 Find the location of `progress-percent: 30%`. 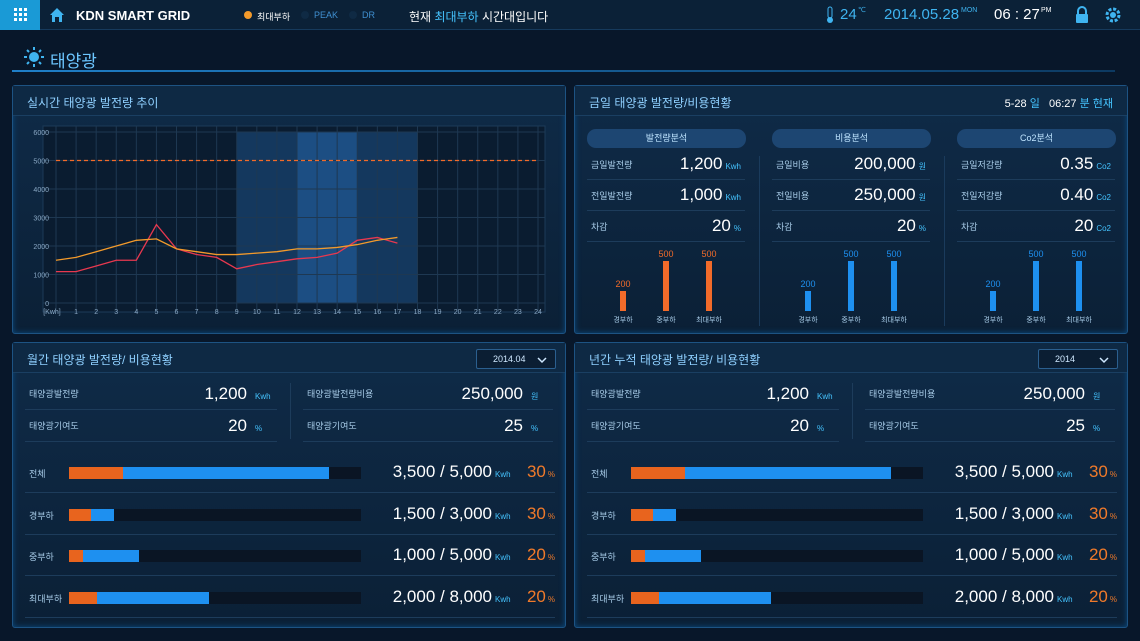

progress-percent: 30% is located at coordinates (1097, 514).